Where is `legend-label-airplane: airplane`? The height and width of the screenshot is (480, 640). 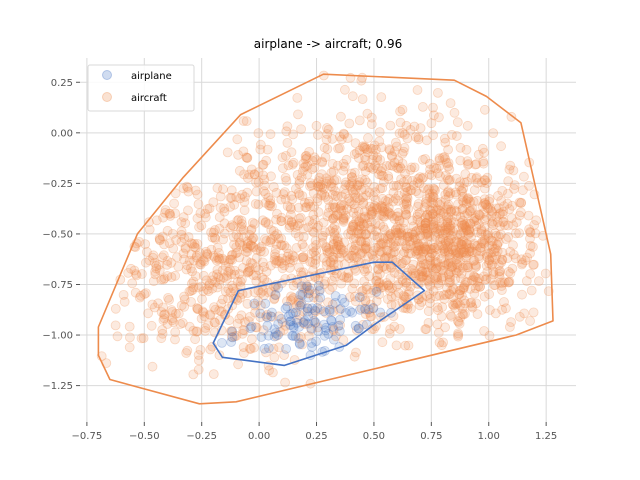 legend-label-airplane: airplane is located at coordinates (151, 76).